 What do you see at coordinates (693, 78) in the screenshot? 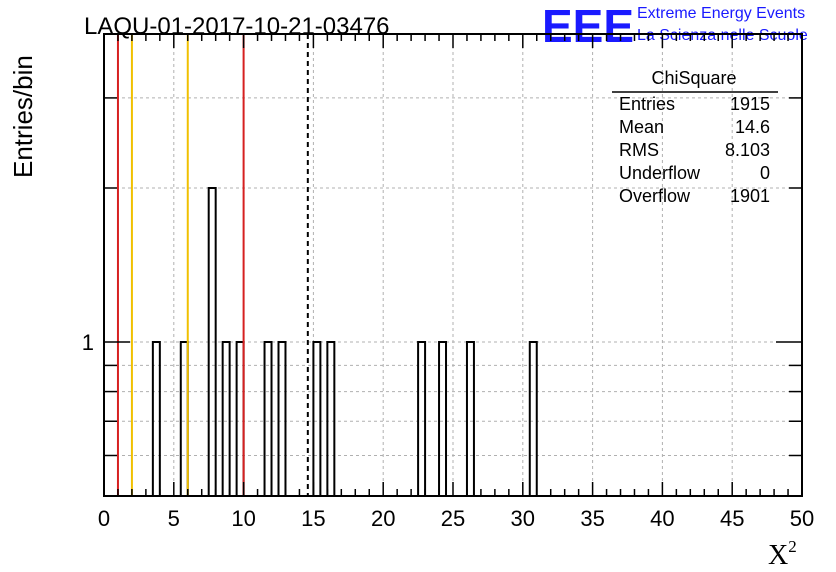
I see `stats-title: ChiSquare` at bounding box center [693, 78].